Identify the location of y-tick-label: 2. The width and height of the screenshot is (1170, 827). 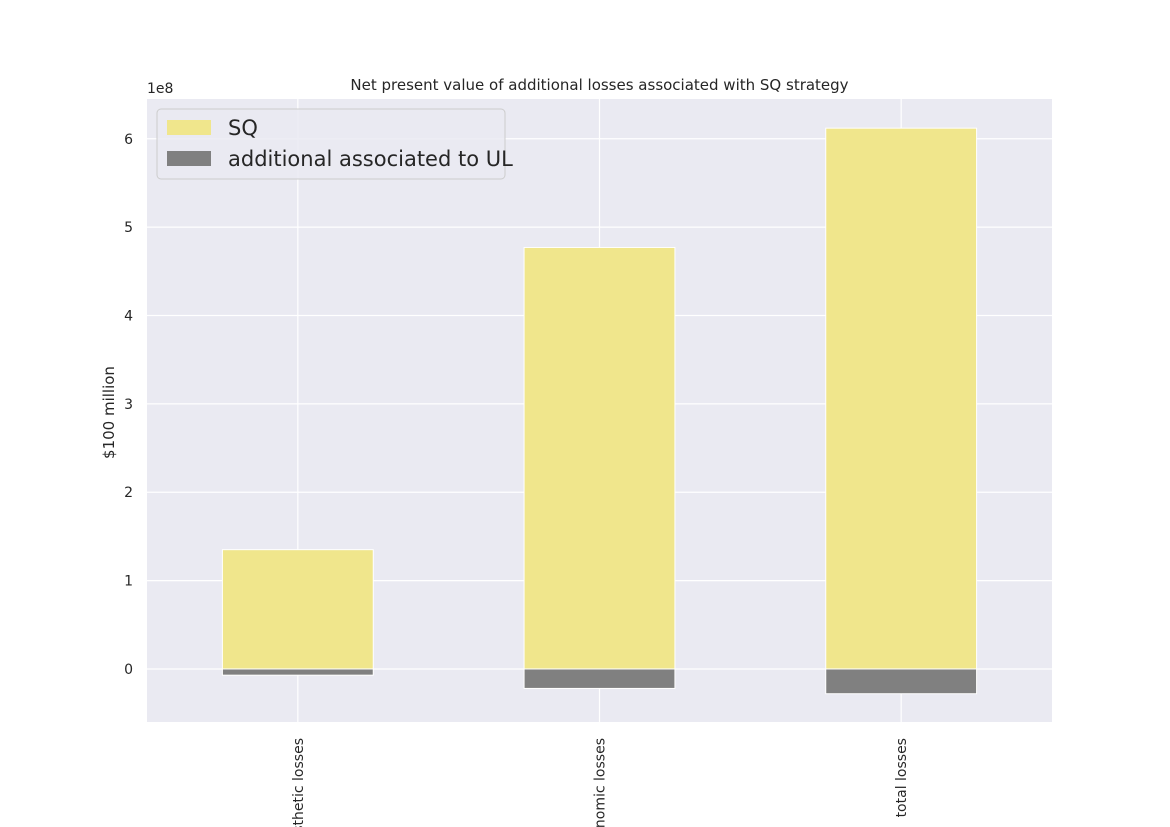
(128, 493).